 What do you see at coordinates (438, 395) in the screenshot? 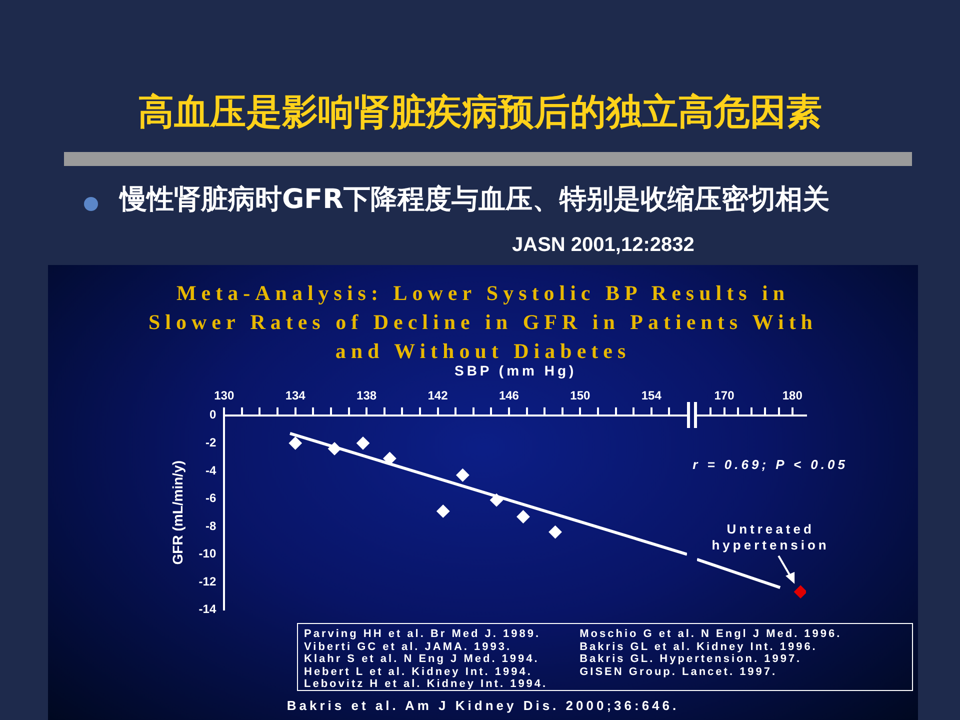
I see `x-tick-label: 142` at bounding box center [438, 395].